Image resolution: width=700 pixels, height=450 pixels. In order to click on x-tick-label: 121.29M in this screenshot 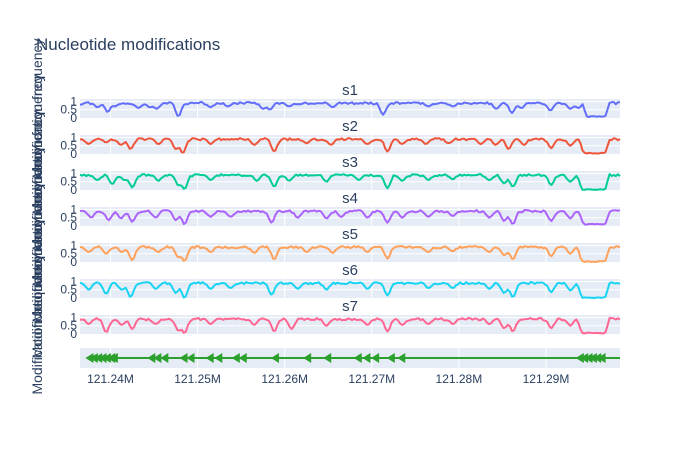, I will do `click(546, 379)`.